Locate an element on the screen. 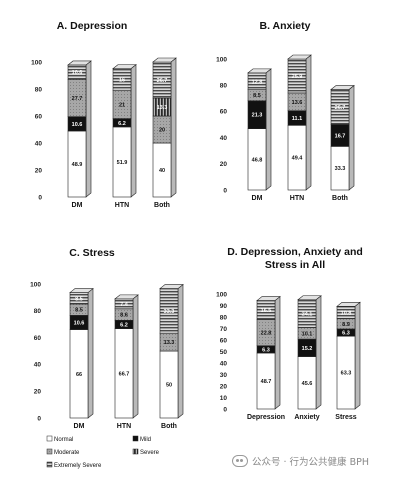 This screenshot has width=407, height=477. bar-value-label: 66.7 is located at coordinates (124, 374).